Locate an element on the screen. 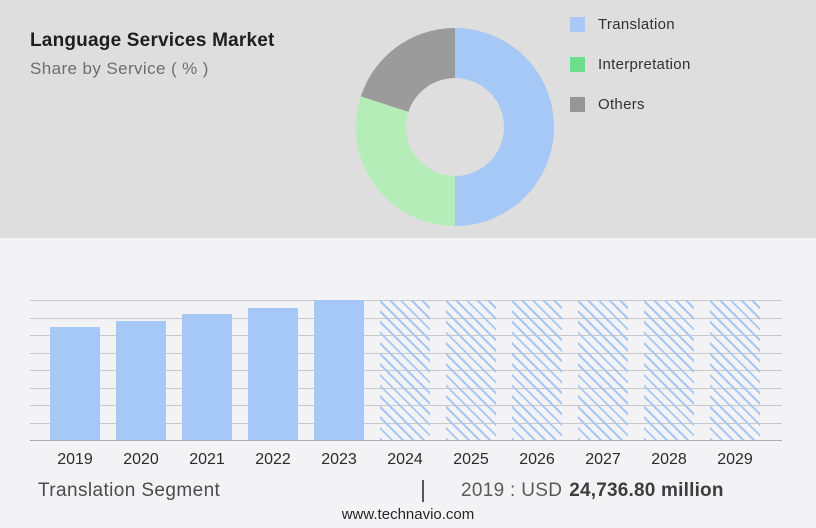 This screenshot has height=528, width=816. translation-swatch-icon is located at coordinates (577, 24).